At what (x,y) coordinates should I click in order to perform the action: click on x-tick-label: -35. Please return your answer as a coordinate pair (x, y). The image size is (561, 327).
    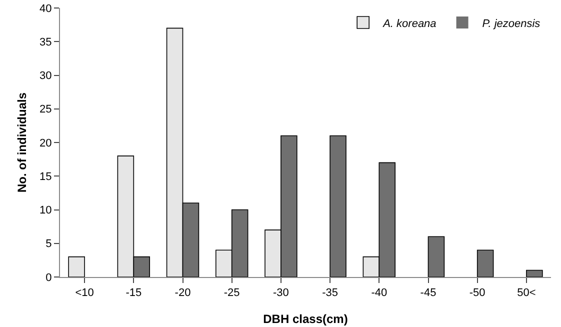
    Looking at the image, I should click on (330, 293).